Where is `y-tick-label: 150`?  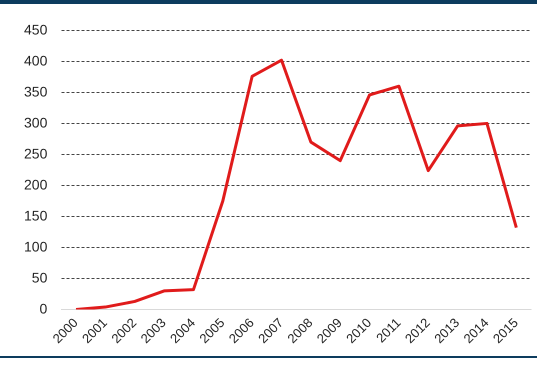
y-tick-label: 150 is located at coordinates (36, 215).